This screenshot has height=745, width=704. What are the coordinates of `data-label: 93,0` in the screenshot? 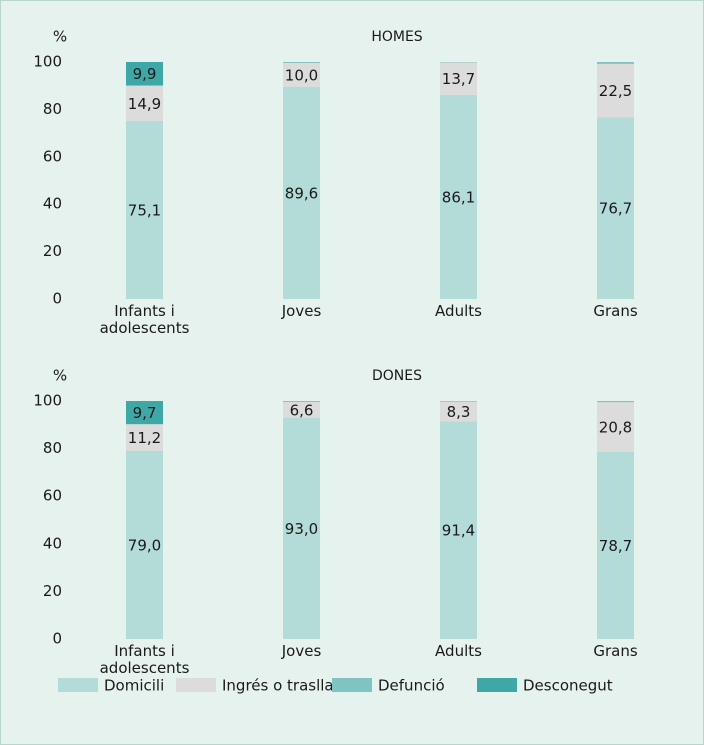 It's located at (301, 529).